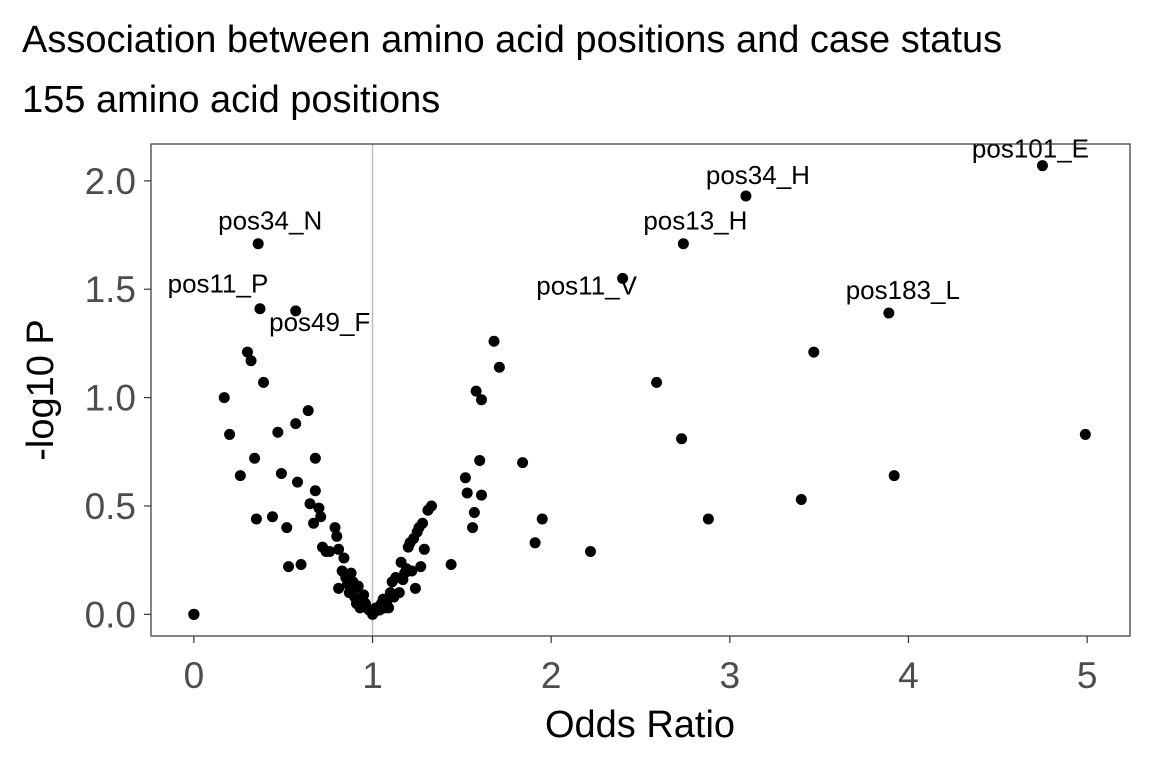  What do you see at coordinates (194, 675) in the screenshot?
I see `x-tick-label: 0` at bounding box center [194, 675].